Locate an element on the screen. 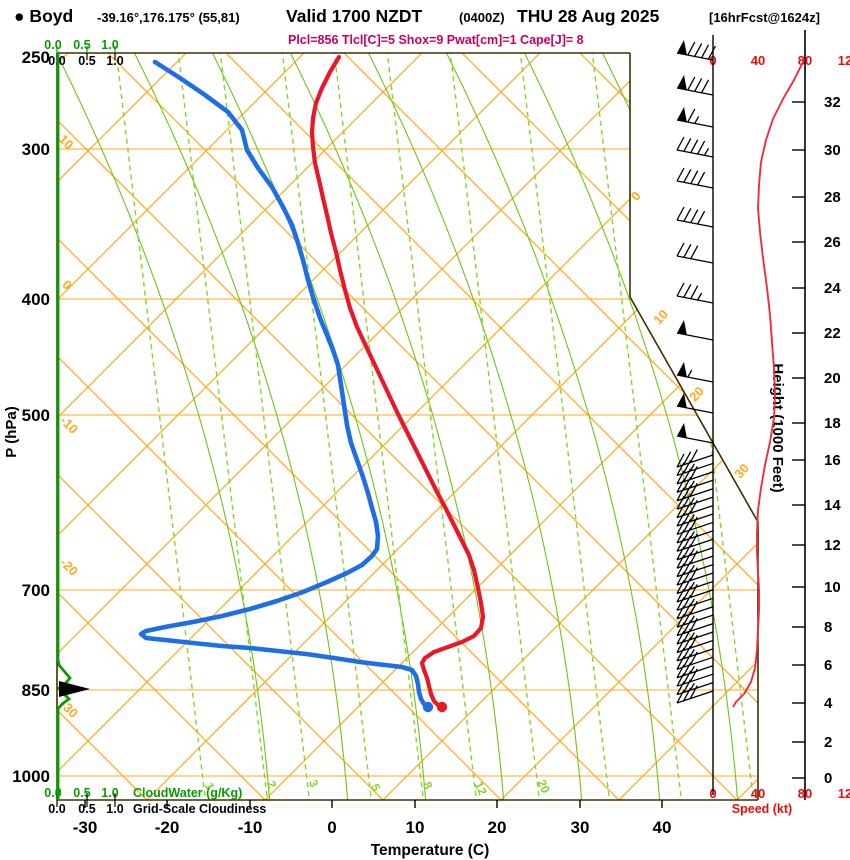  pressure-axis-title: P (hPa) is located at coordinates (11, 431).